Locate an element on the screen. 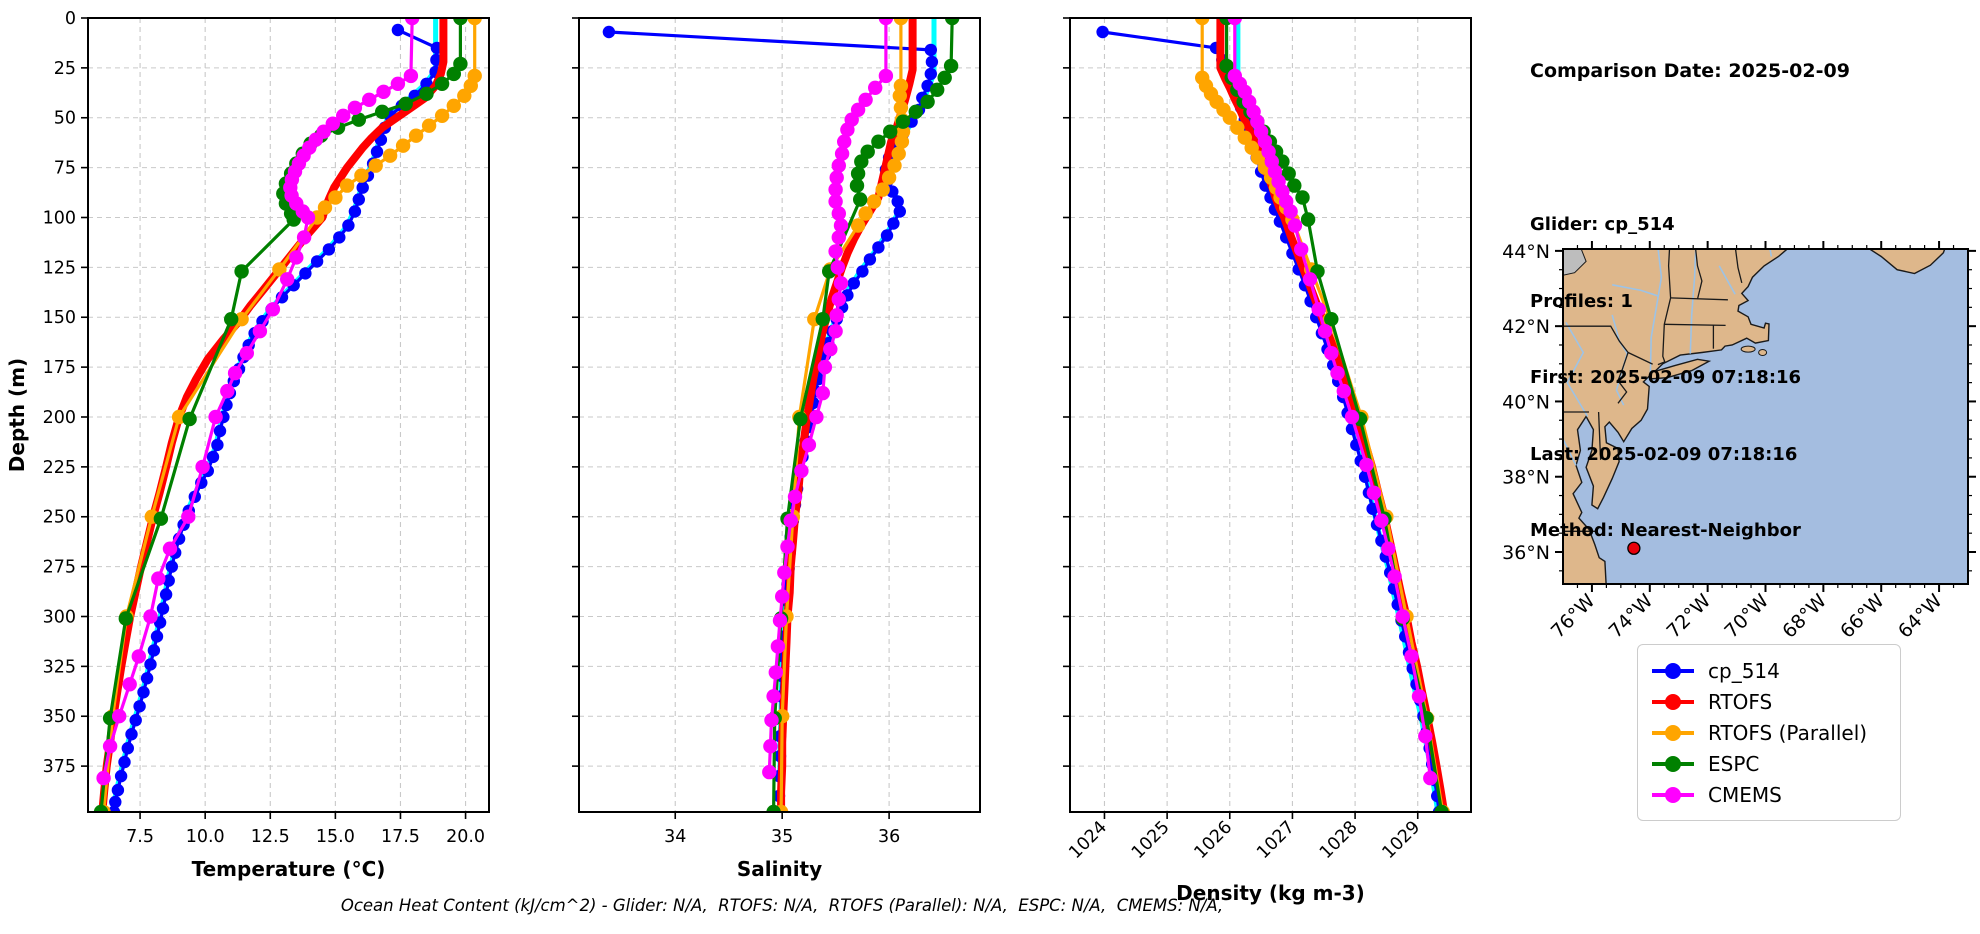 The width and height of the screenshot is (1980, 934). map-legend: cp_514 RTOFS RTOFS (Parallel) ESPC CMEMS is located at coordinates (1769, 732).